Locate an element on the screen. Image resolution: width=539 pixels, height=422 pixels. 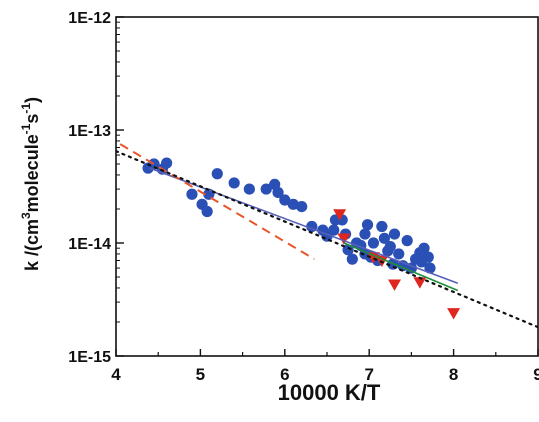
x-tick-label-0: 4 is located at coordinates (116, 374).